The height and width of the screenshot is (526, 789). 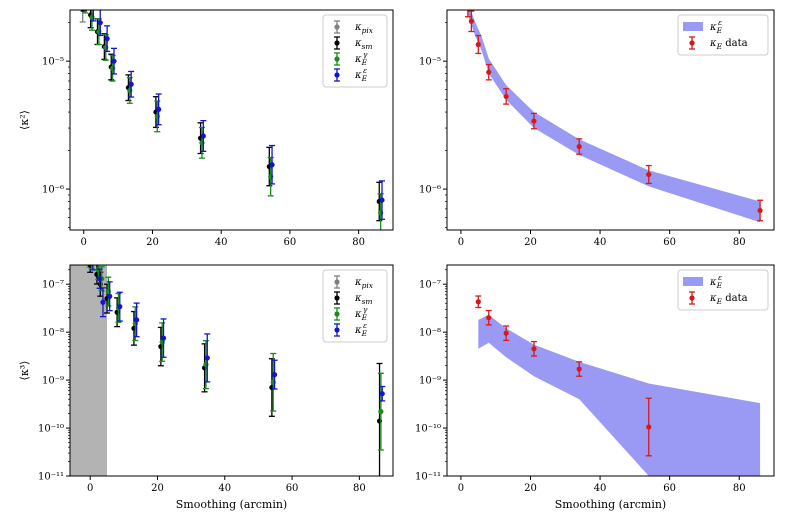 I want to click on plot-area, so click(x=618, y=385).